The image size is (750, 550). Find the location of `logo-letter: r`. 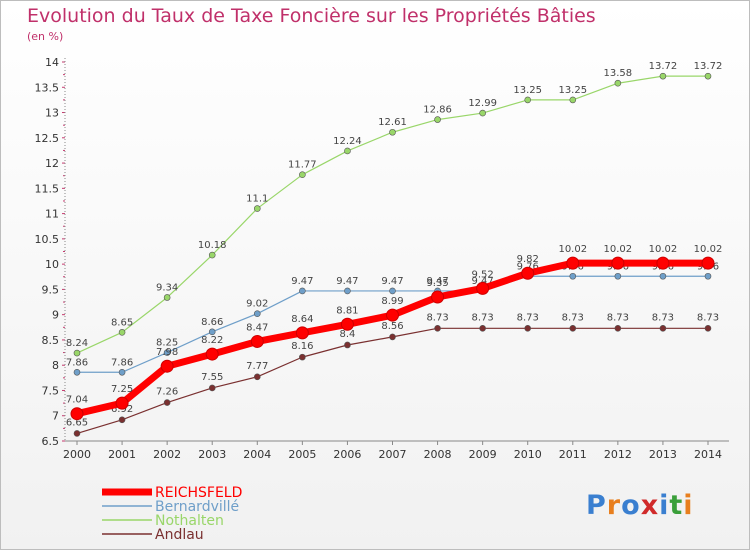

logo-letter: r is located at coordinates (614, 505).